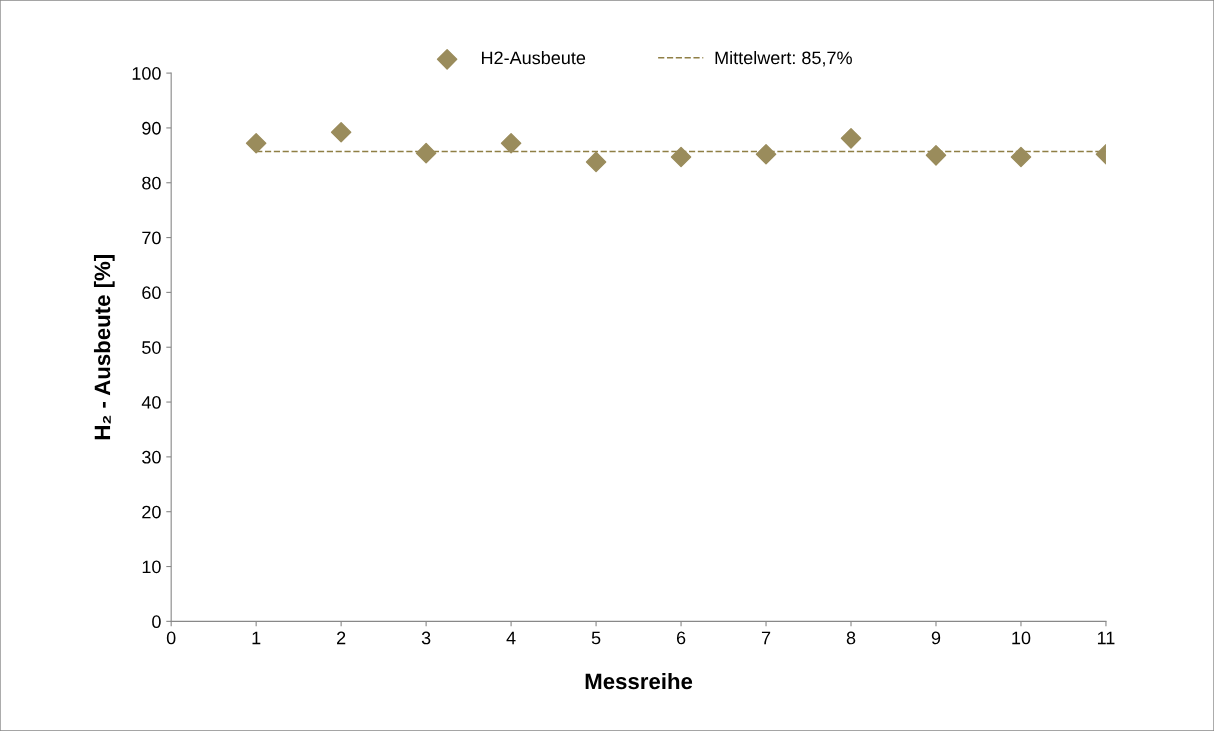  I want to click on x-axis-title: Messreihe, so click(639, 681).